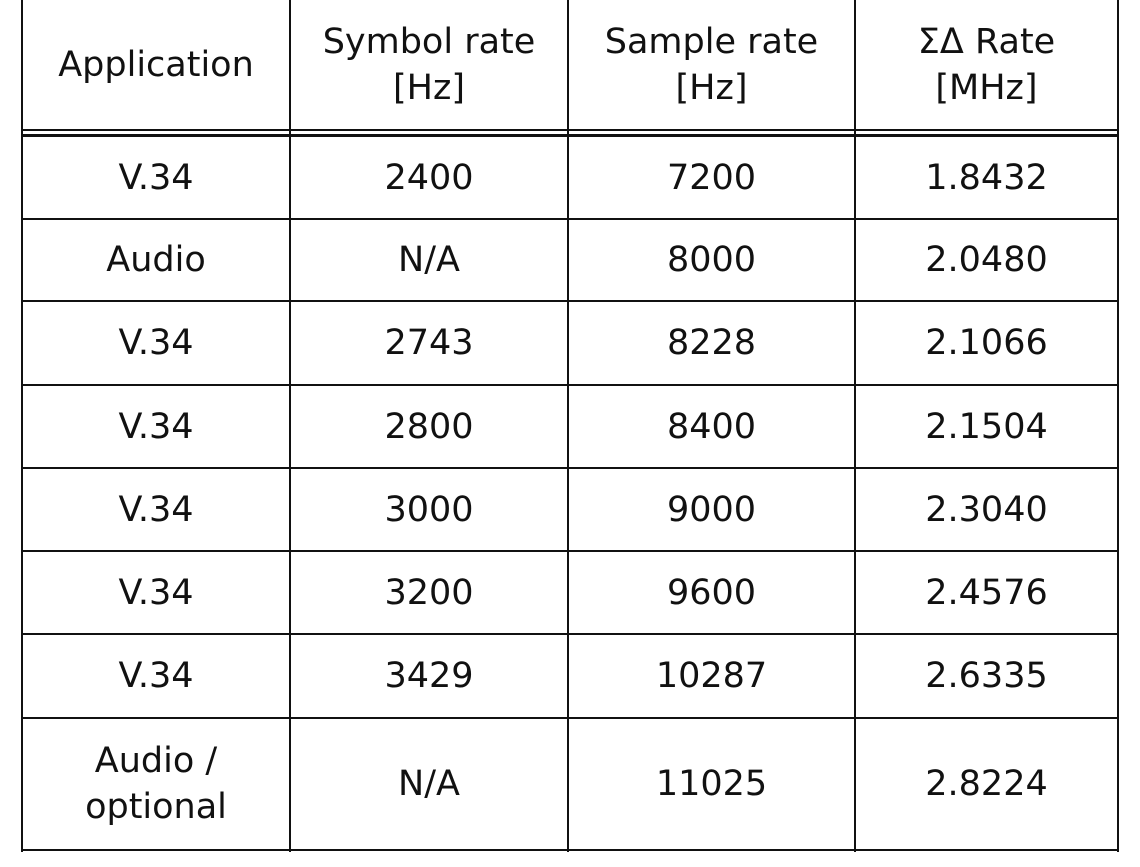 This screenshot has width=1140, height=867. Describe the element at coordinates (711, 509) in the screenshot. I see `table-cell: 9000` at that location.